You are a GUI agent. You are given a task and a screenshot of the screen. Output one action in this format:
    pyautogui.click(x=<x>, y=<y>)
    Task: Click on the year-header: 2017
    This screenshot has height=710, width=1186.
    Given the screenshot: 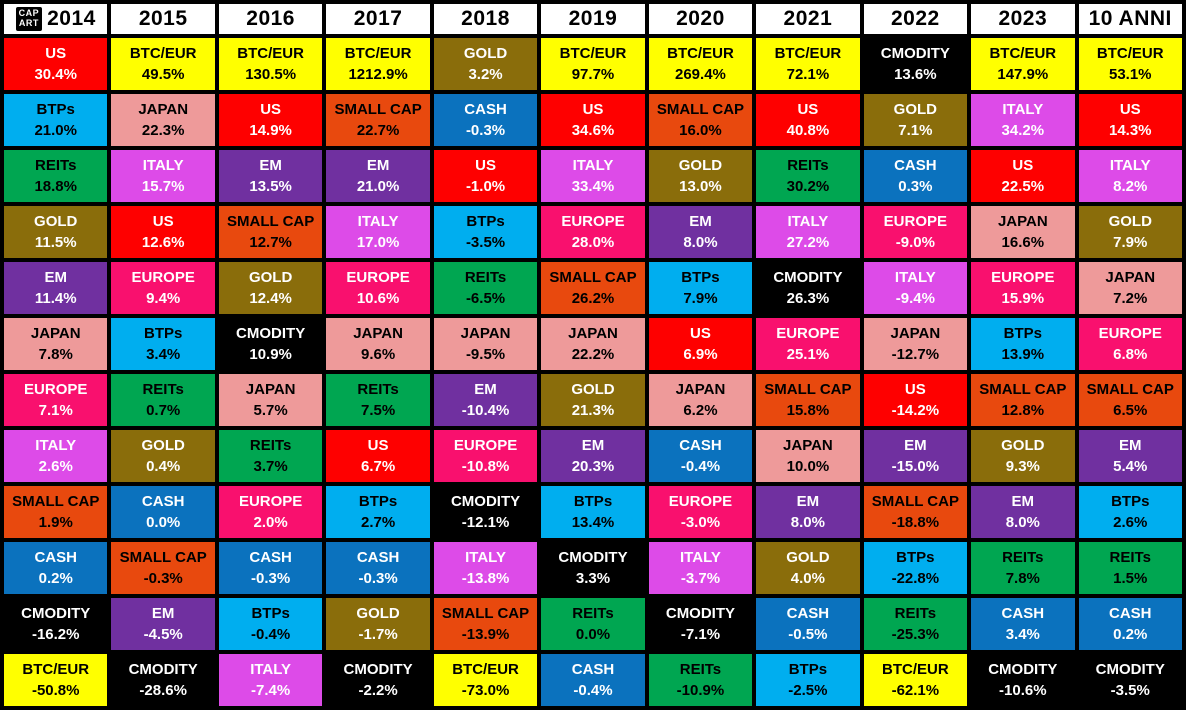 What is the action you would take?
    pyautogui.click(x=378, y=19)
    